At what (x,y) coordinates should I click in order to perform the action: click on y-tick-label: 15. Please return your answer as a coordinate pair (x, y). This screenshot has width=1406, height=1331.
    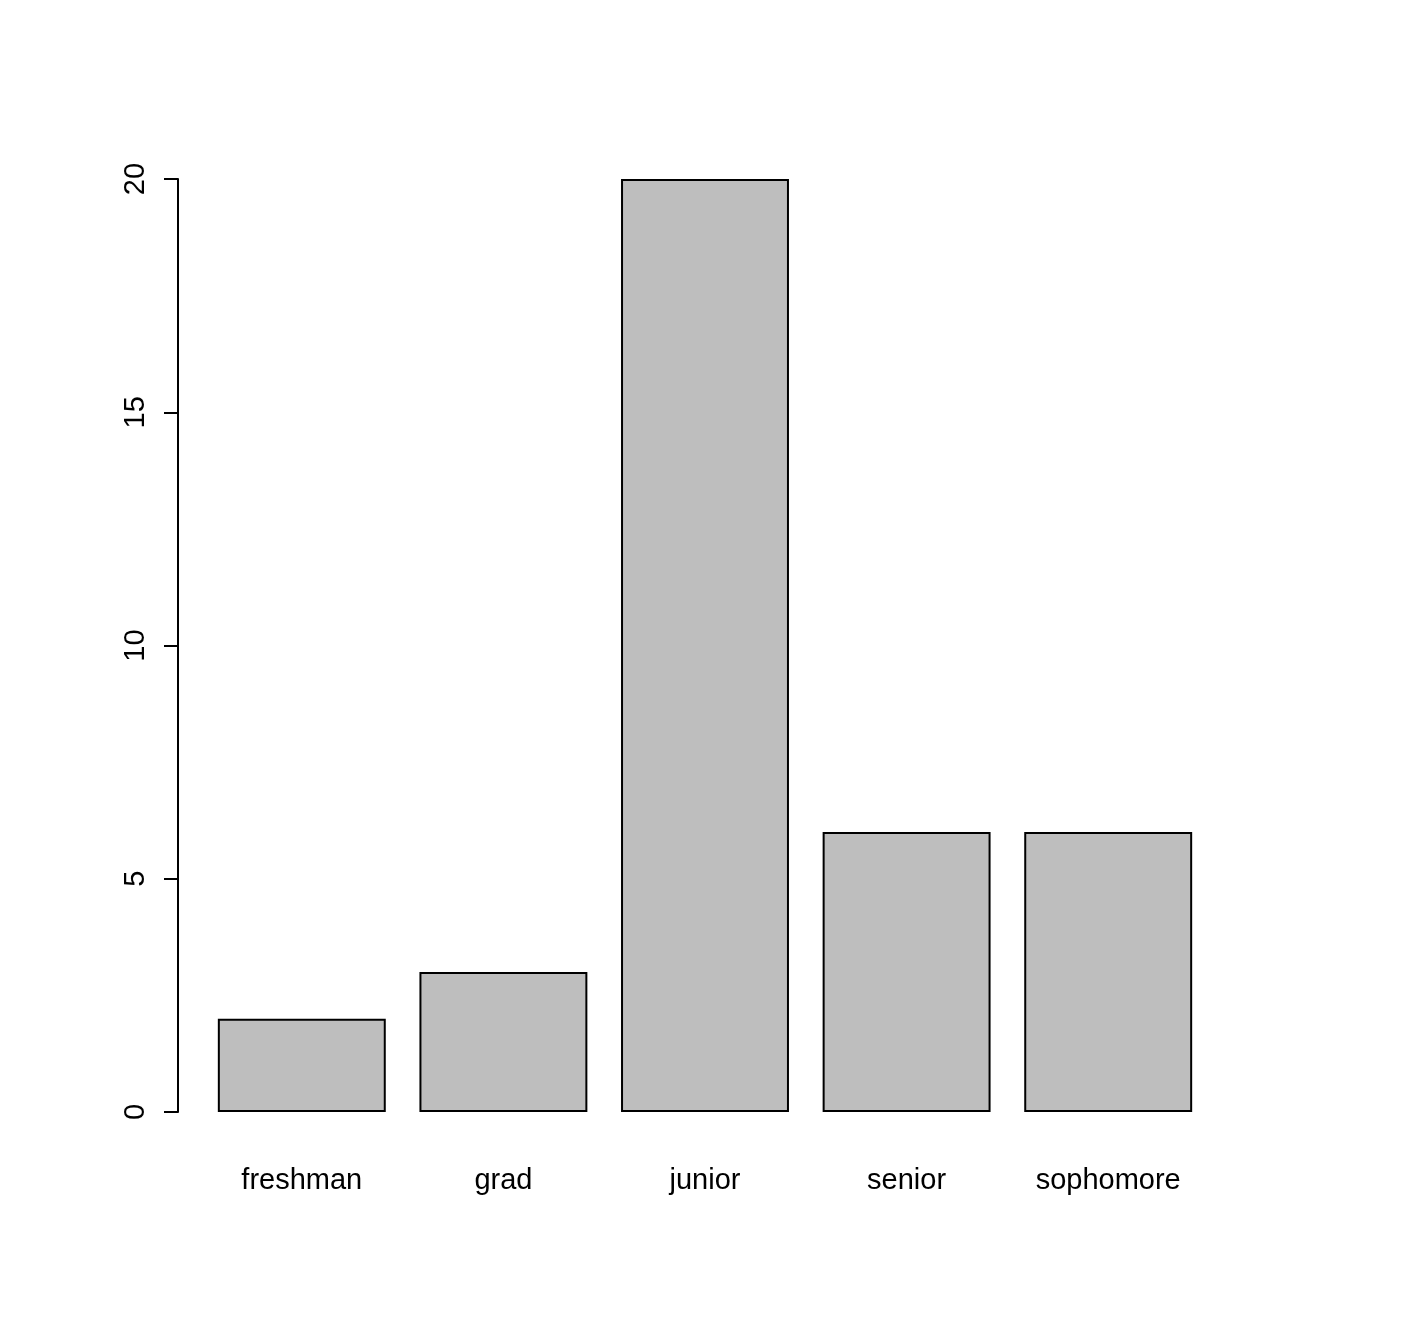
    Looking at the image, I should click on (133, 412).